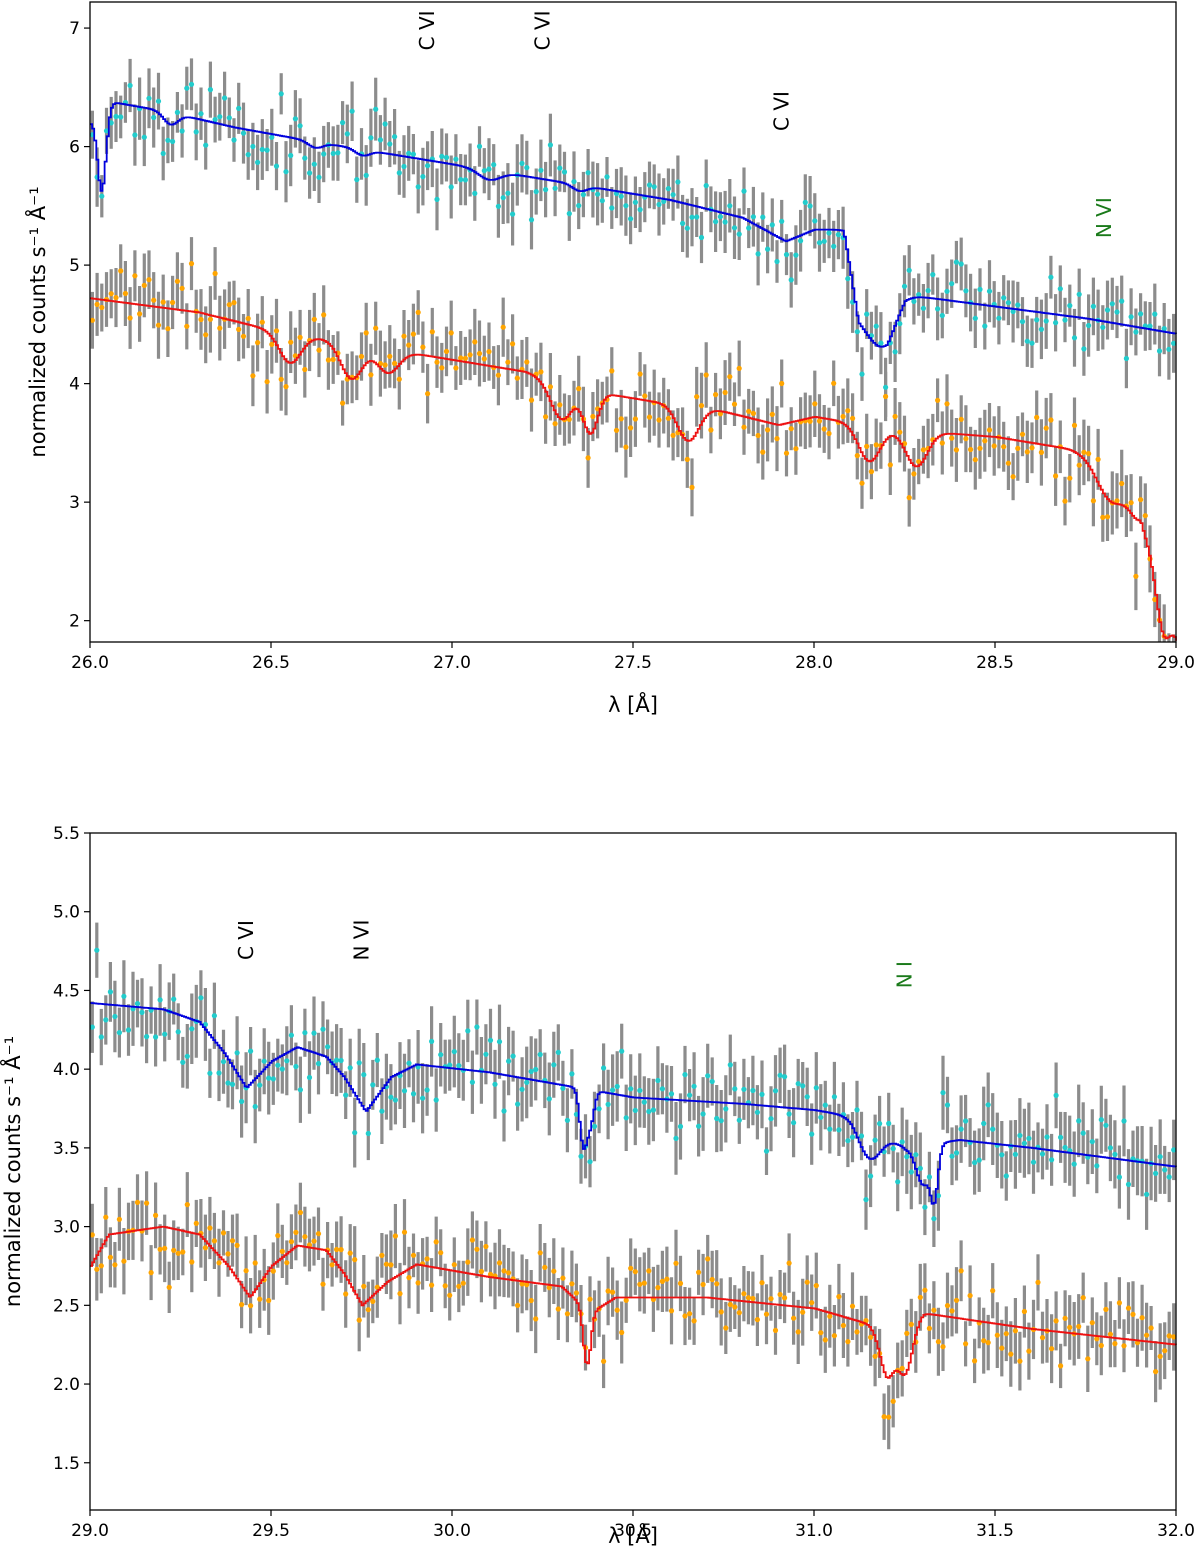  What do you see at coordinates (362, 940) in the screenshot?
I see `line-label: N VI` at bounding box center [362, 940].